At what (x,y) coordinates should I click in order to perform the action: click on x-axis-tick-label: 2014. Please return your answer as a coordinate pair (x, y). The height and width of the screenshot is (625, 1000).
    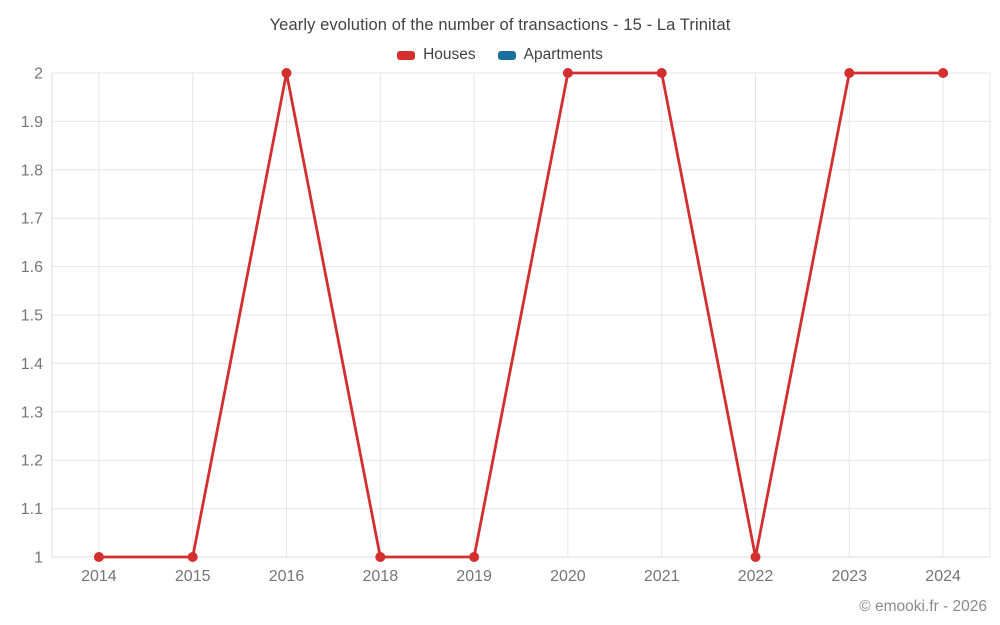
    Looking at the image, I should click on (99, 576).